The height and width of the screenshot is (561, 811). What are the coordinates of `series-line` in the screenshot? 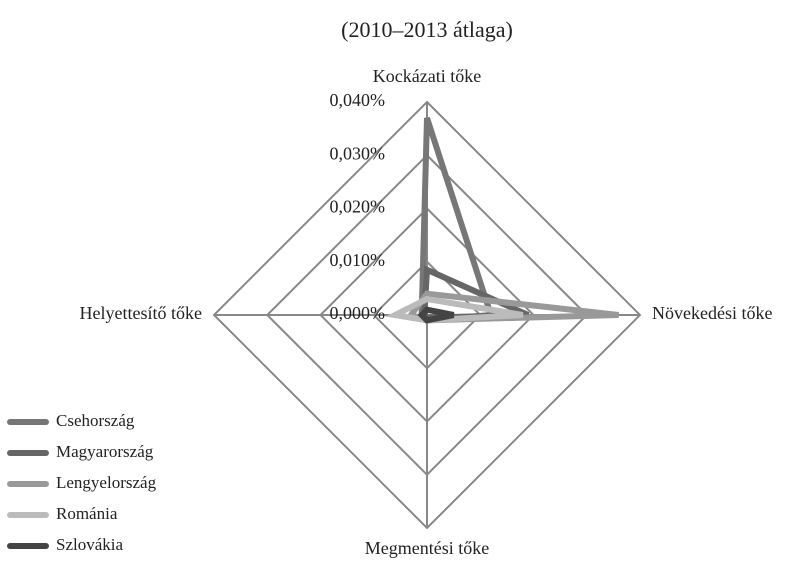 It's located at (436, 315).